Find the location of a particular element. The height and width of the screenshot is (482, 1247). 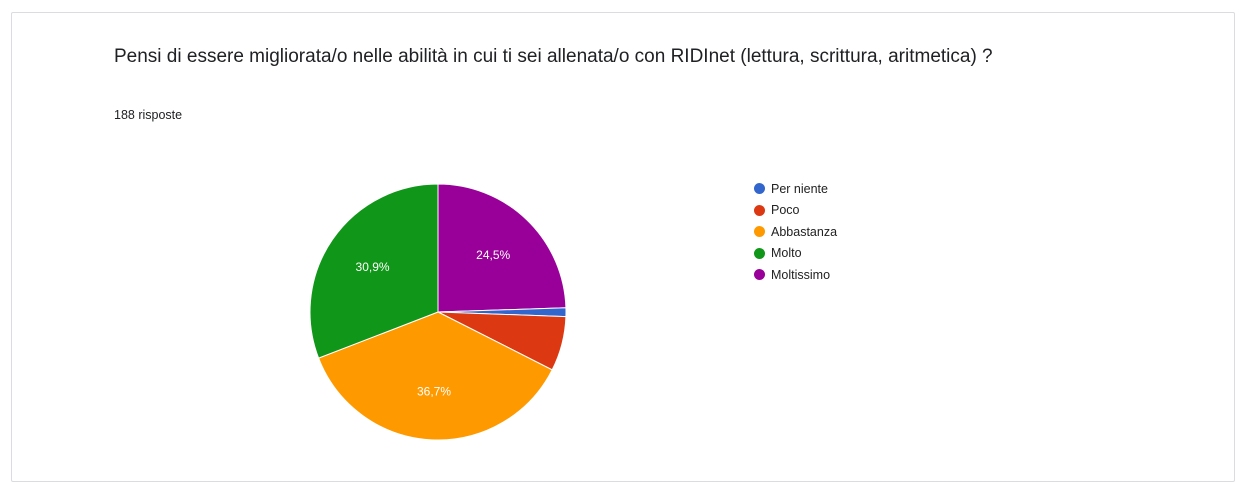

legend-item: Moltissimo is located at coordinates (795, 275).